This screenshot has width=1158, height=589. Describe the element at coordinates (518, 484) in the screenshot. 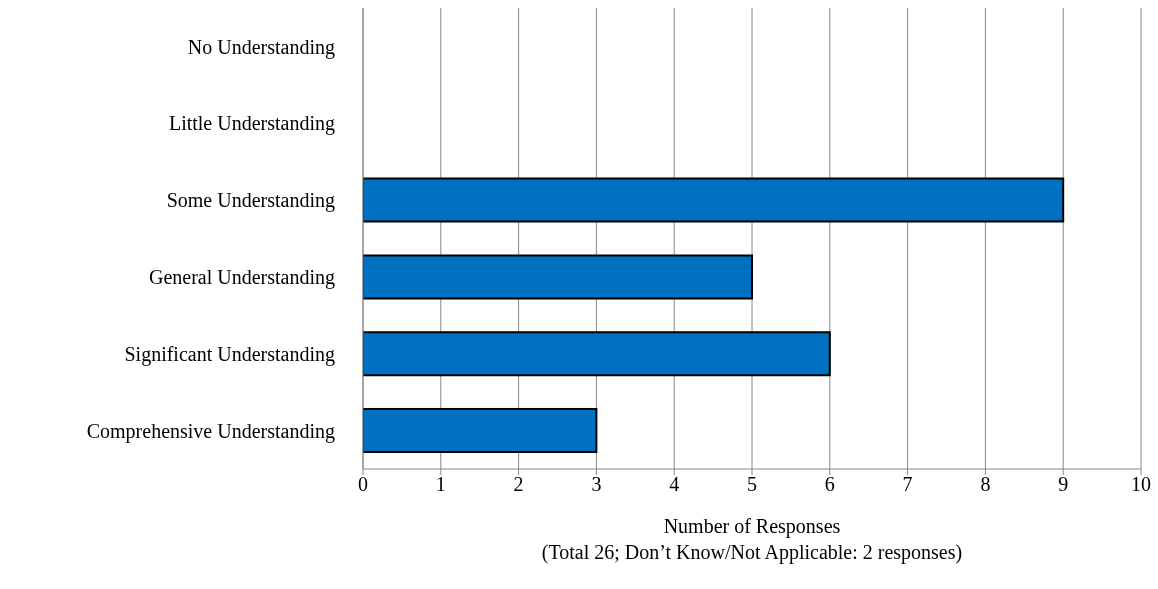

I see `x-tick-label: 2` at that location.